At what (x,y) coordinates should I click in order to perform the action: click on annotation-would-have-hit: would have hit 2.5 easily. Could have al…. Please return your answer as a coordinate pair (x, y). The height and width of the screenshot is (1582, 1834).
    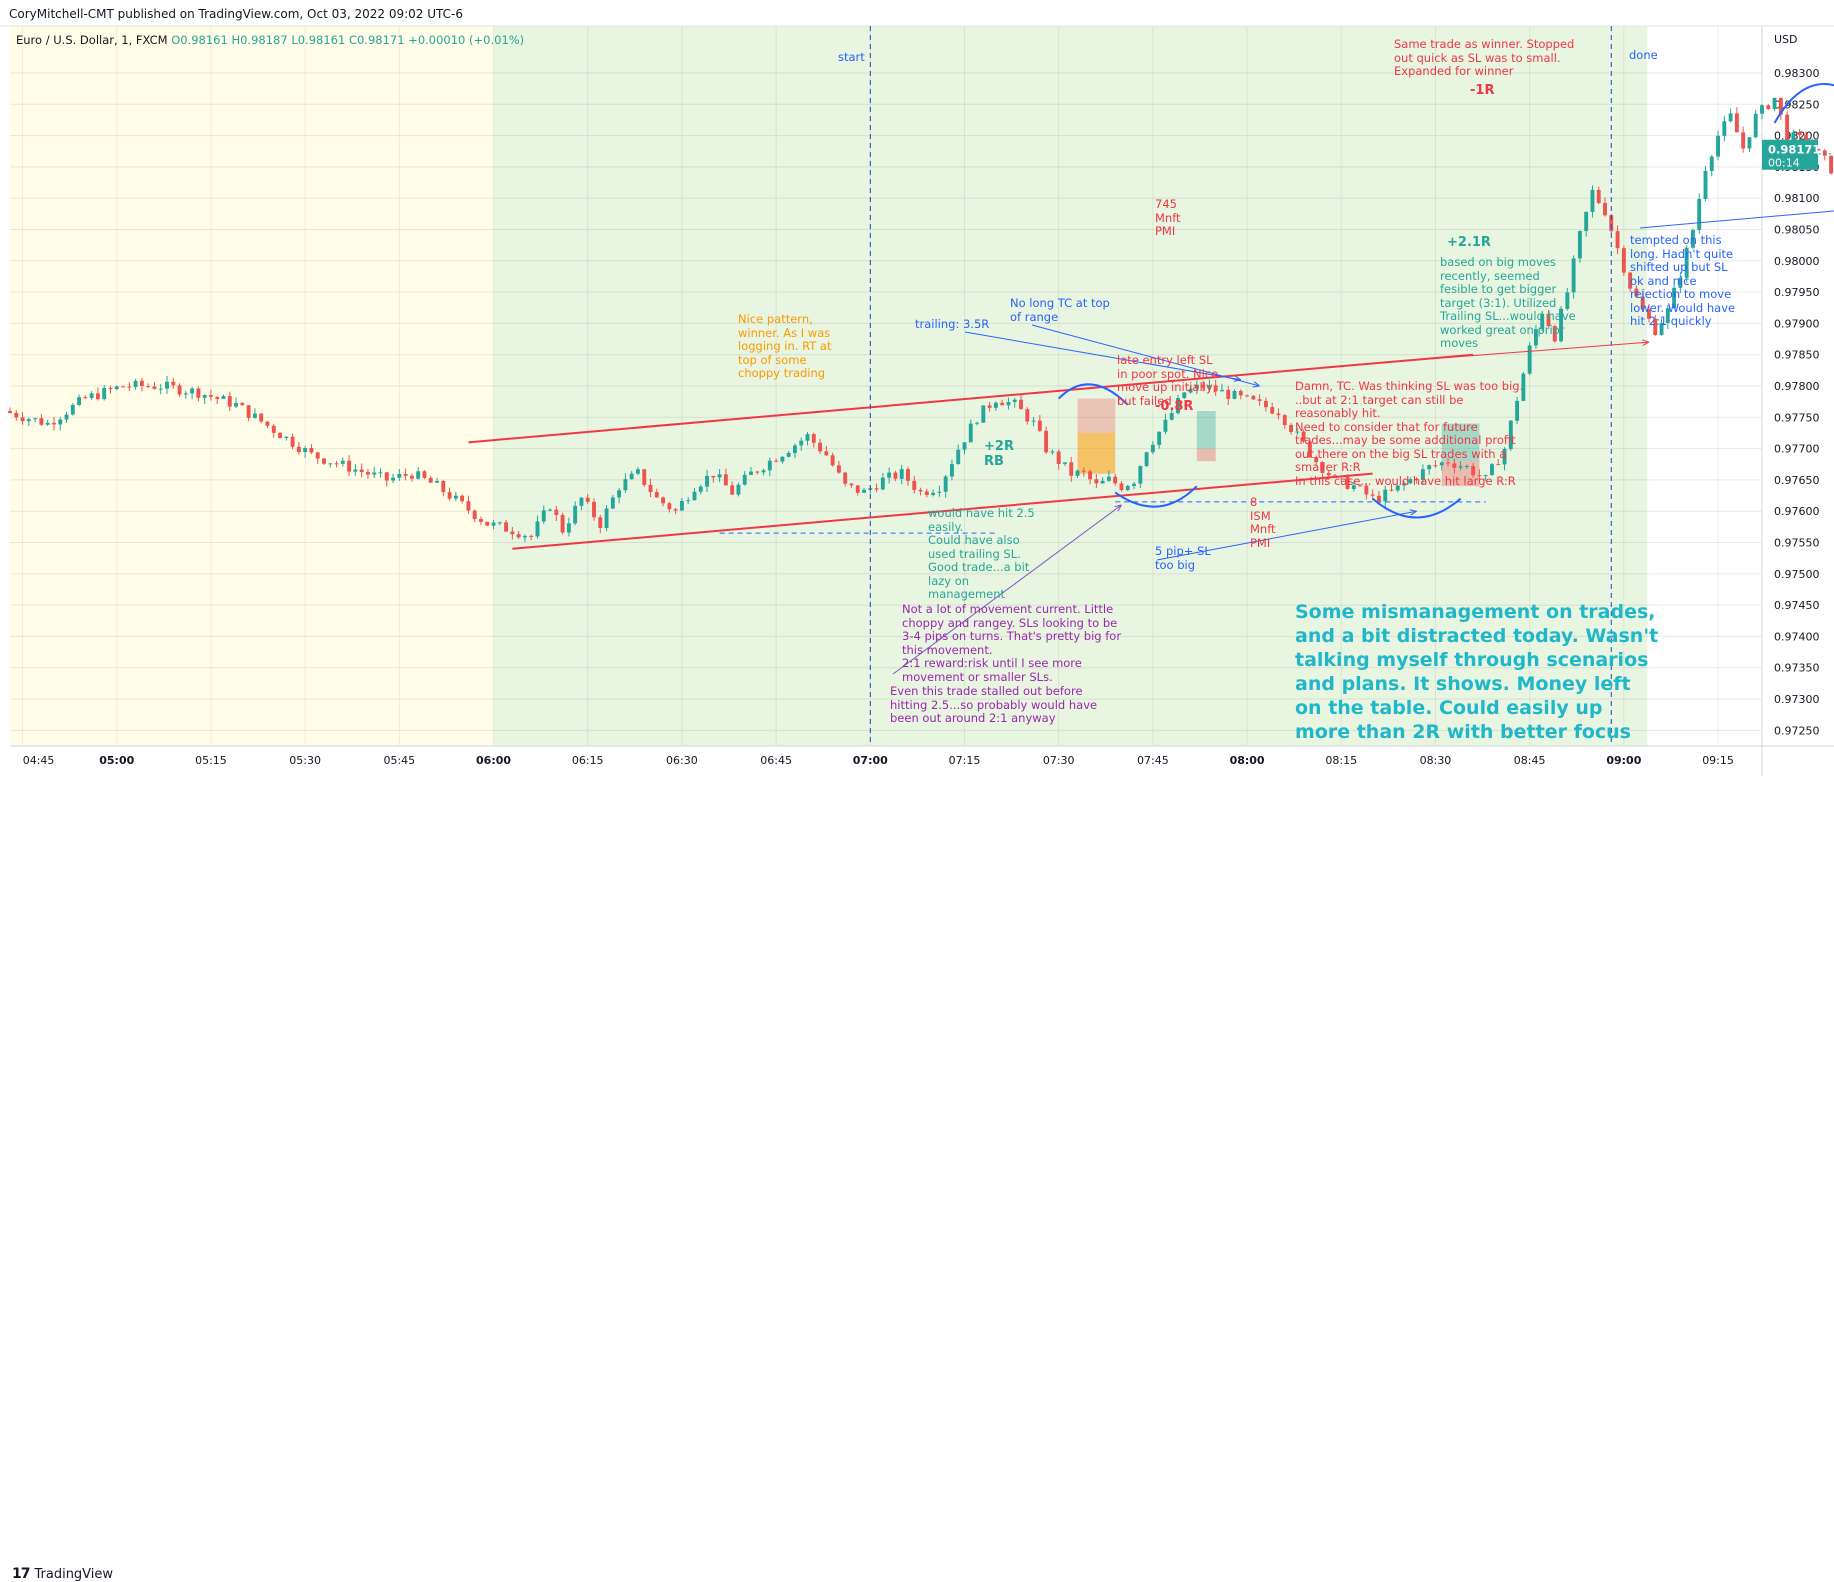
    Looking at the image, I should click on (981, 553).